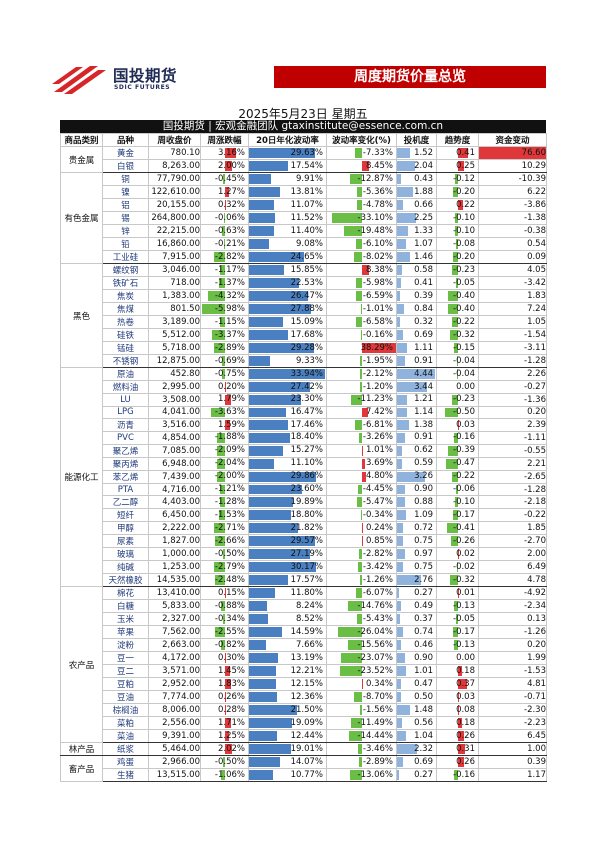 The width and height of the screenshot is (595, 842). Describe the element at coordinates (464, 514) in the screenshot. I see `trend-value: -0.17` at that location.